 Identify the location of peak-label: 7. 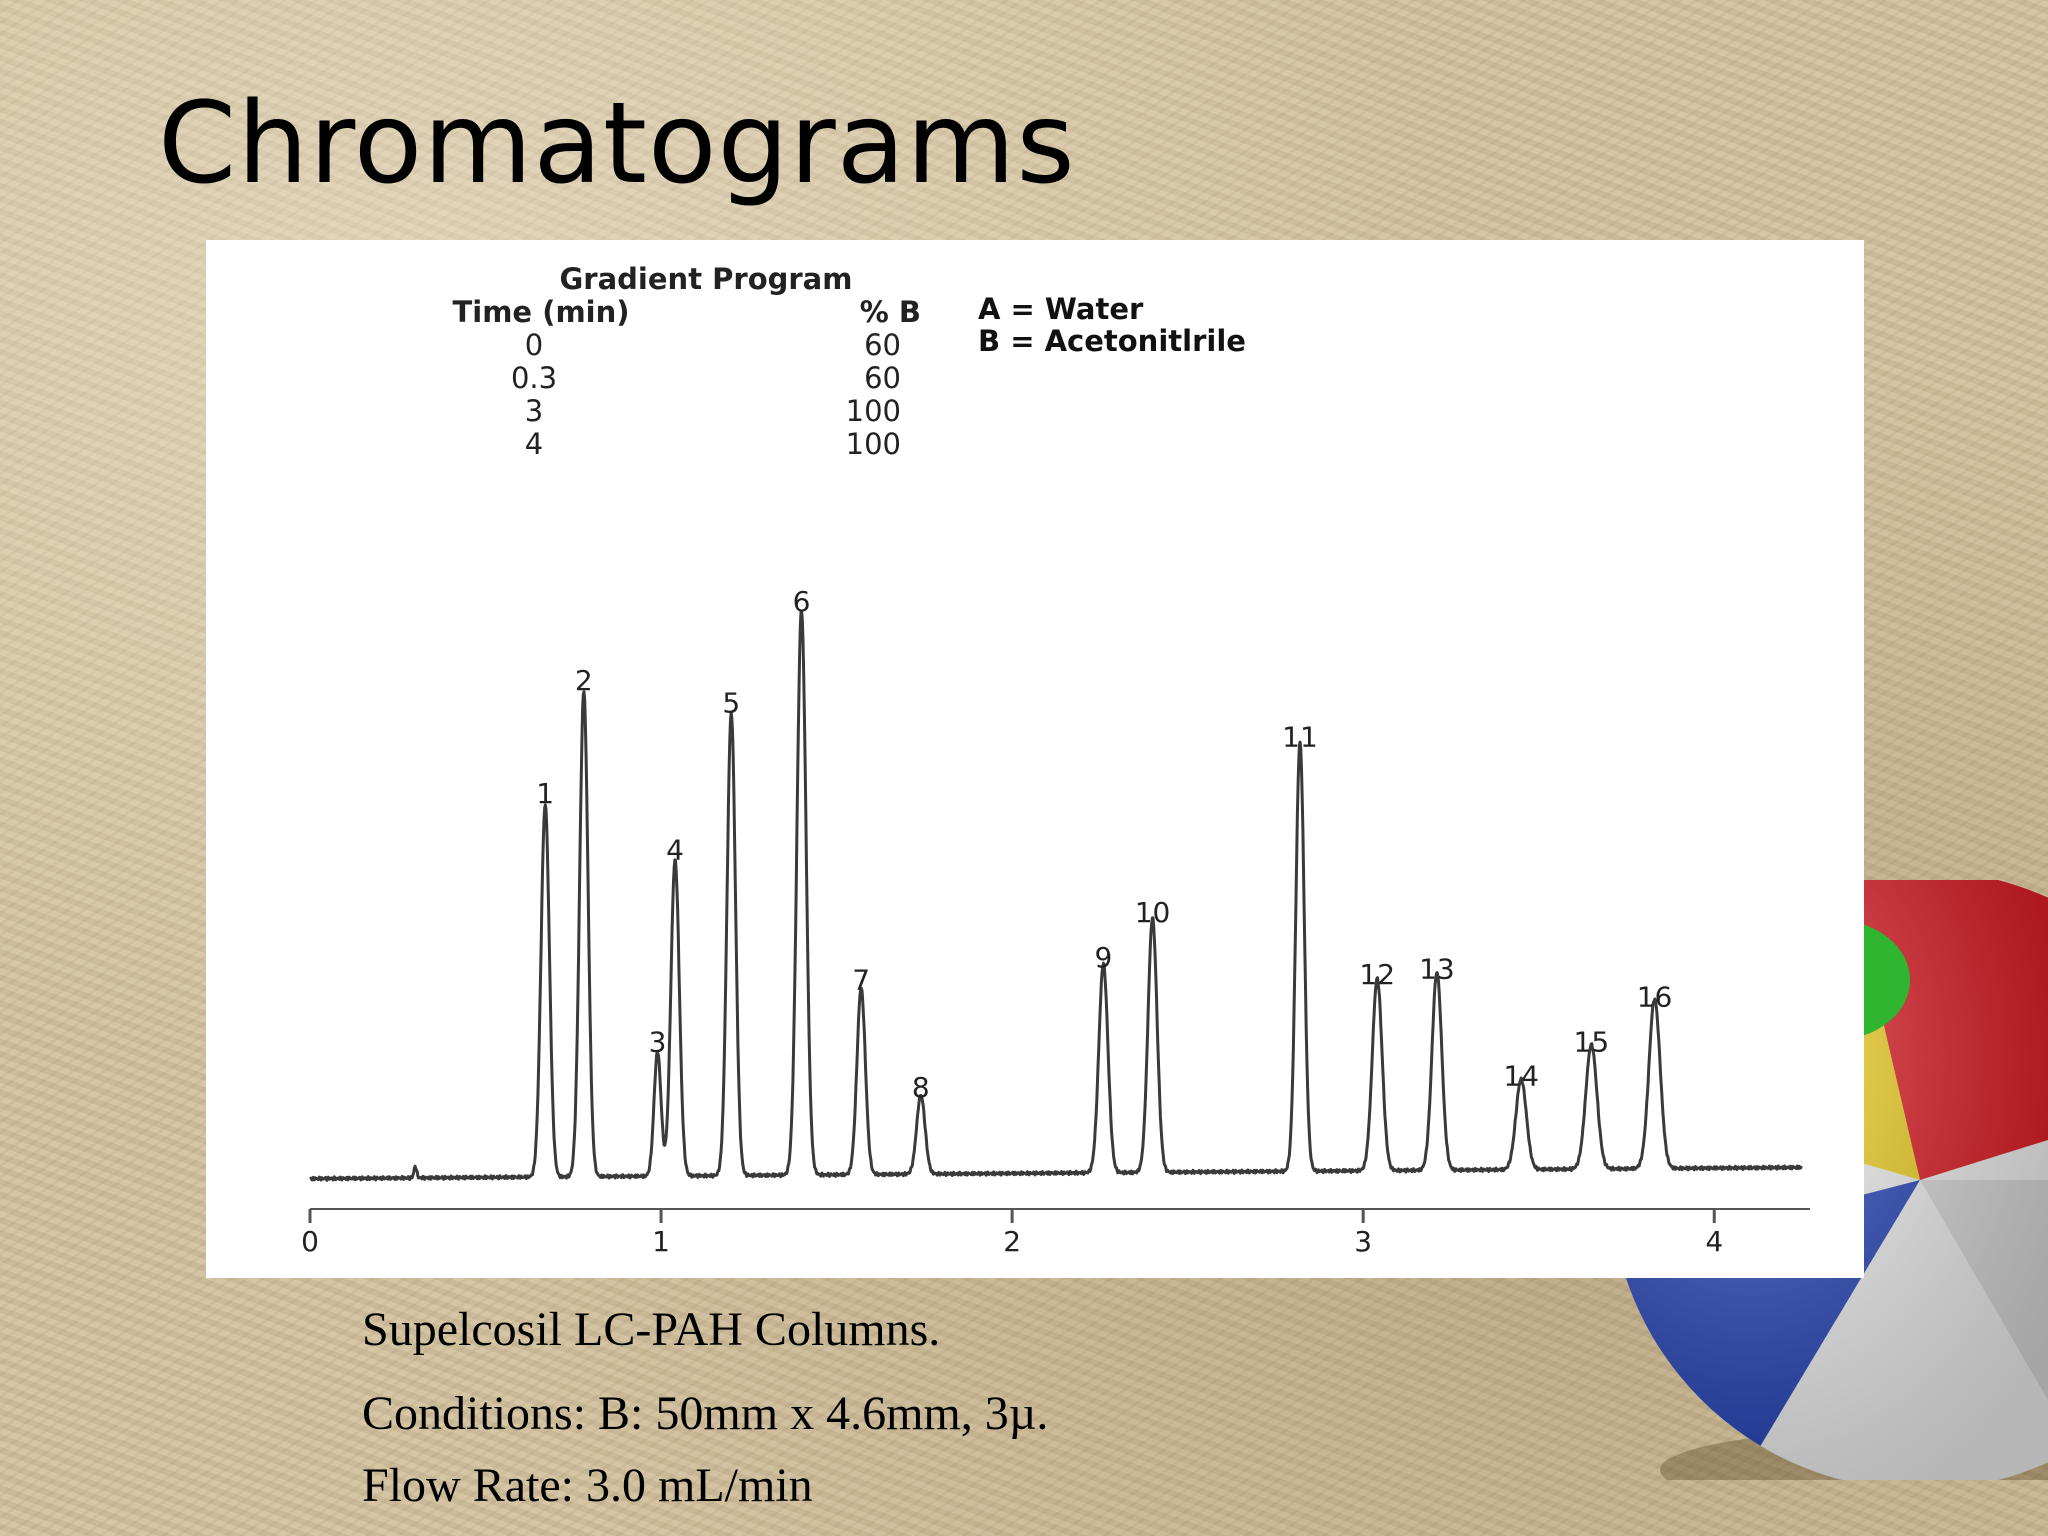
(861, 980).